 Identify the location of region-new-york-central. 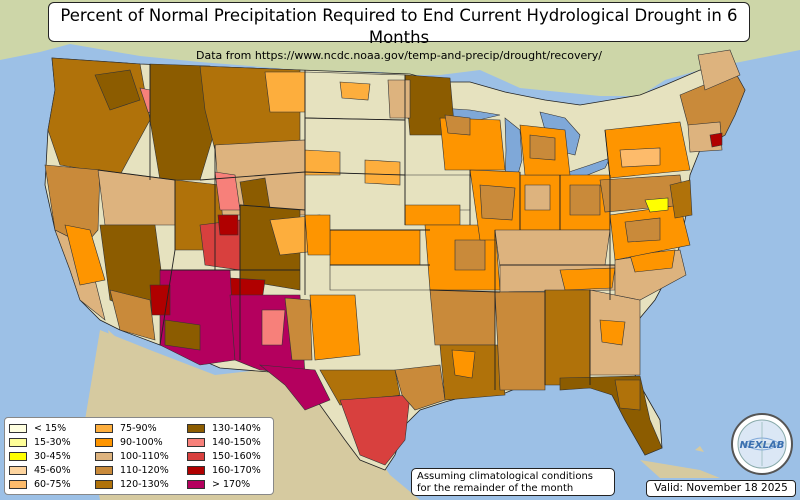
(640, 157).